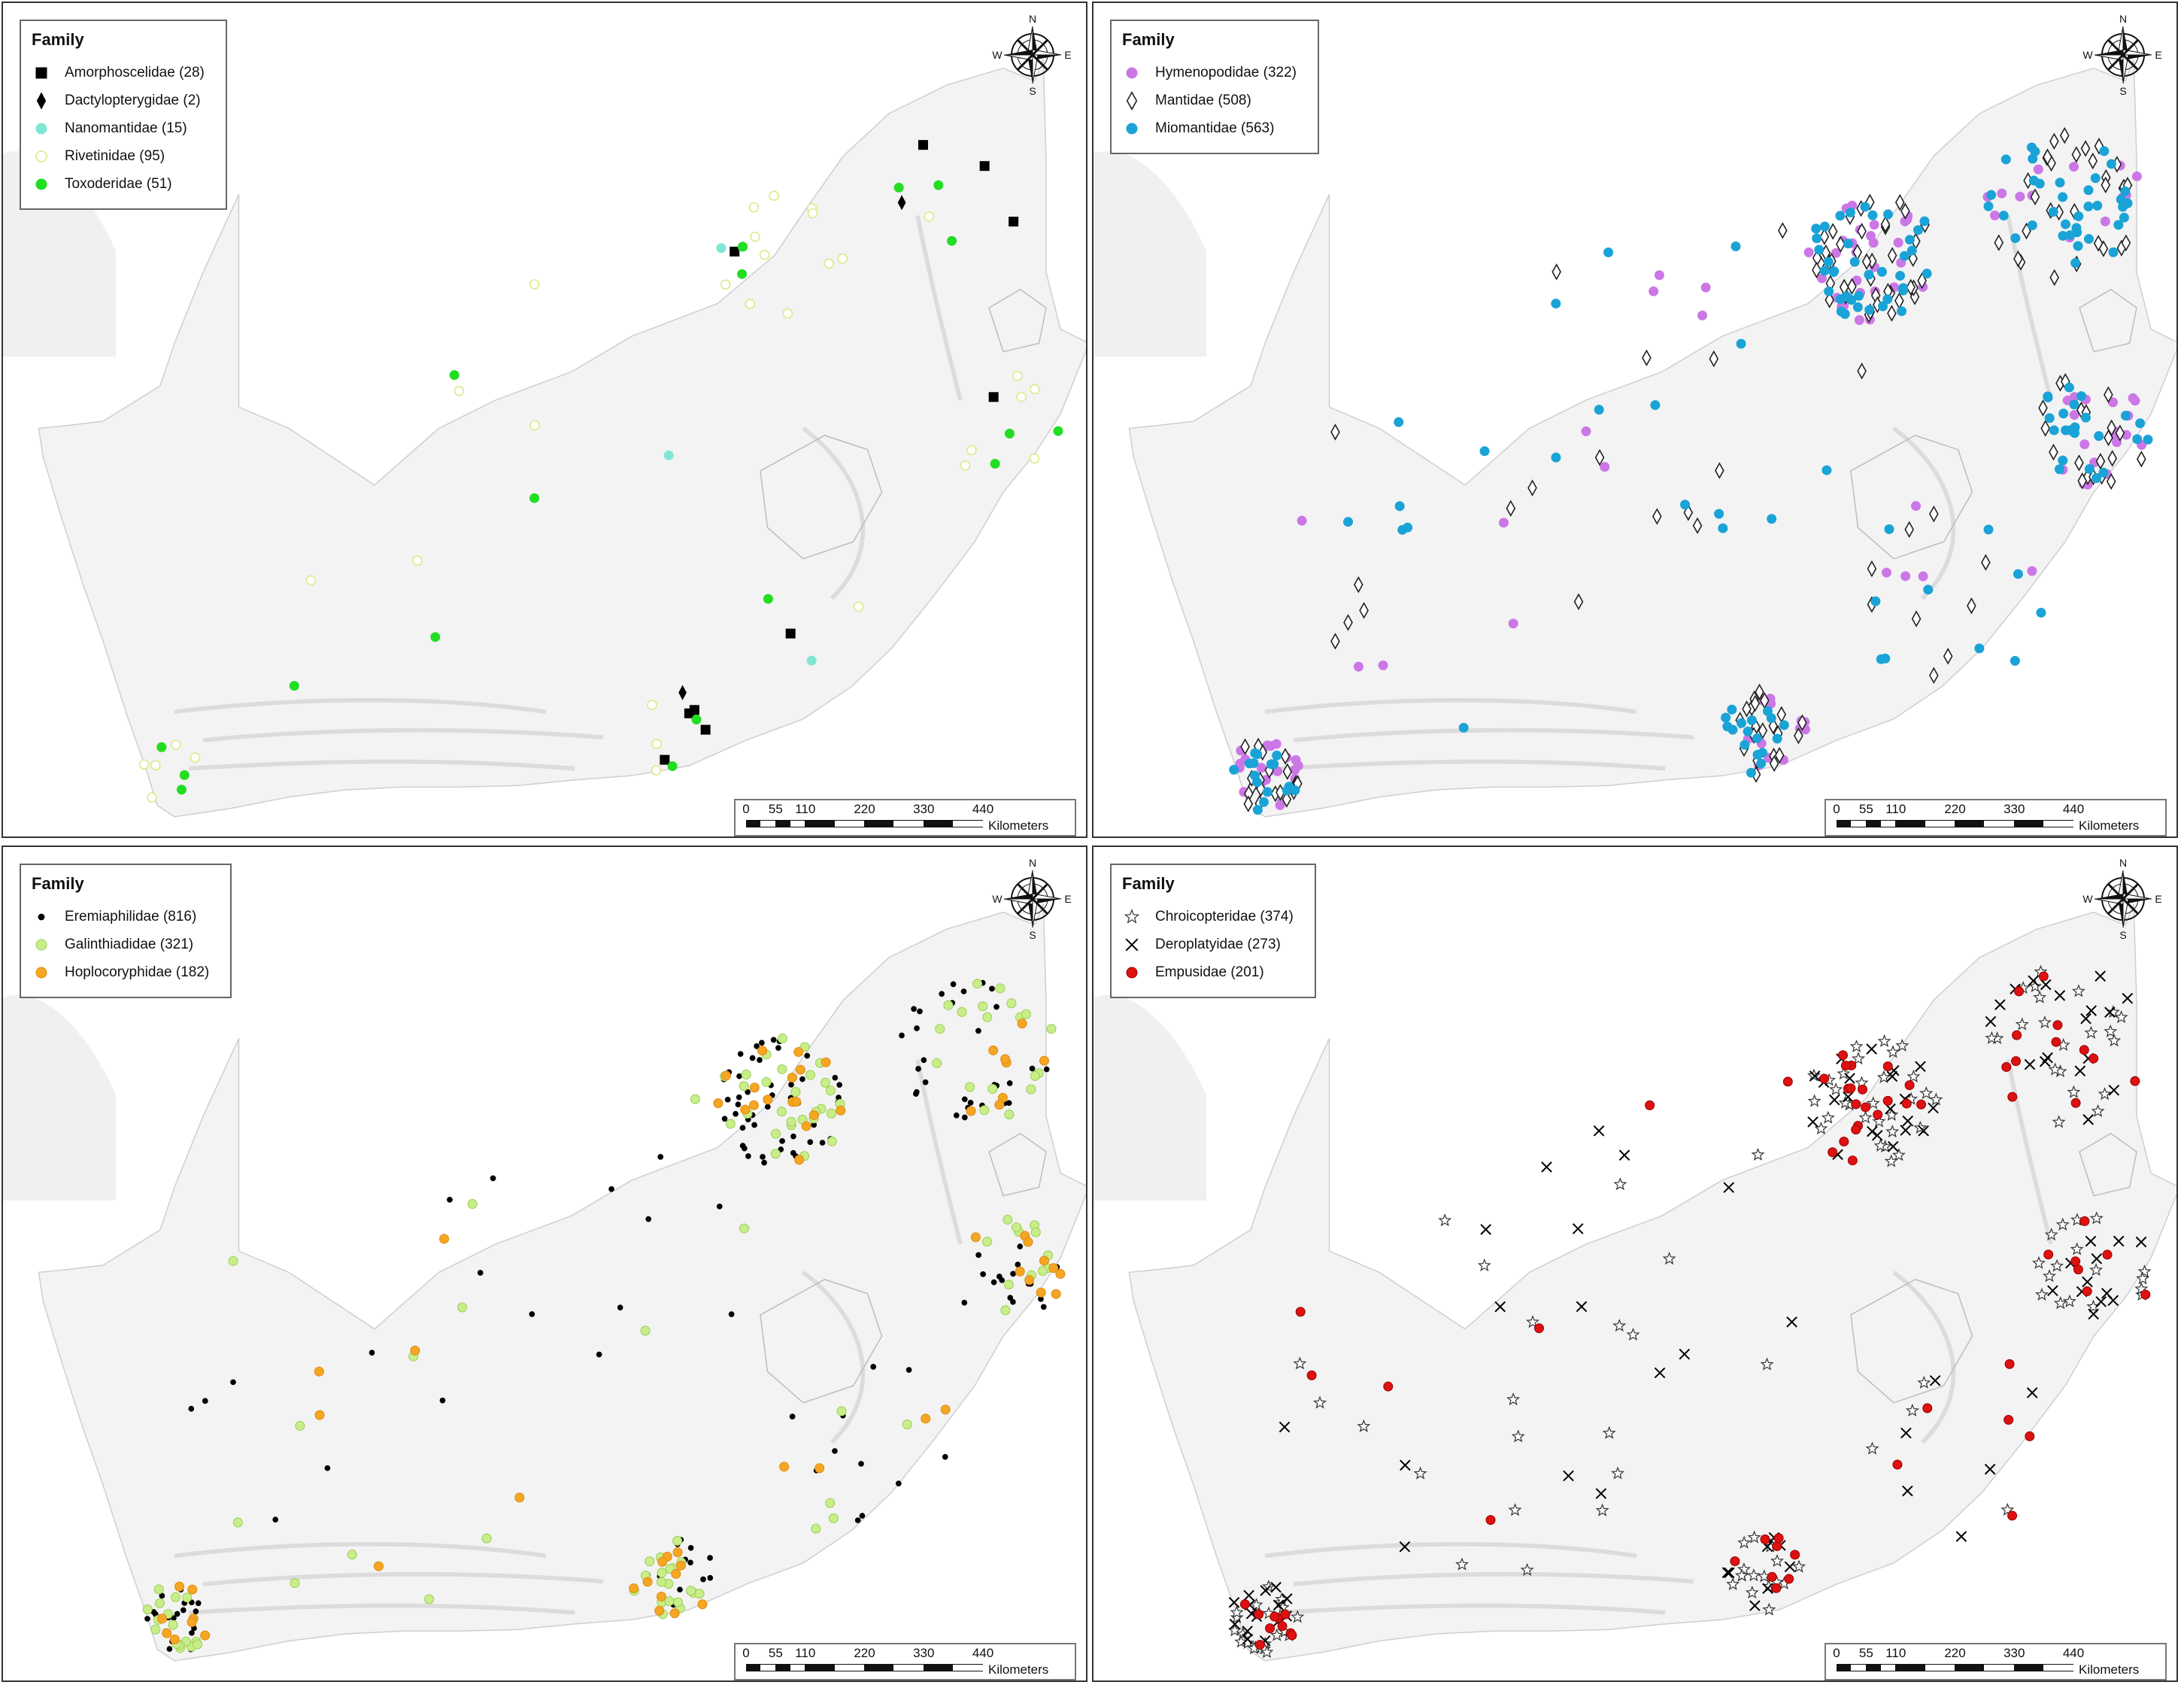  Describe the element at coordinates (1018, 1669) in the screenshot. I see `scale-units: Kilometers` at that location.